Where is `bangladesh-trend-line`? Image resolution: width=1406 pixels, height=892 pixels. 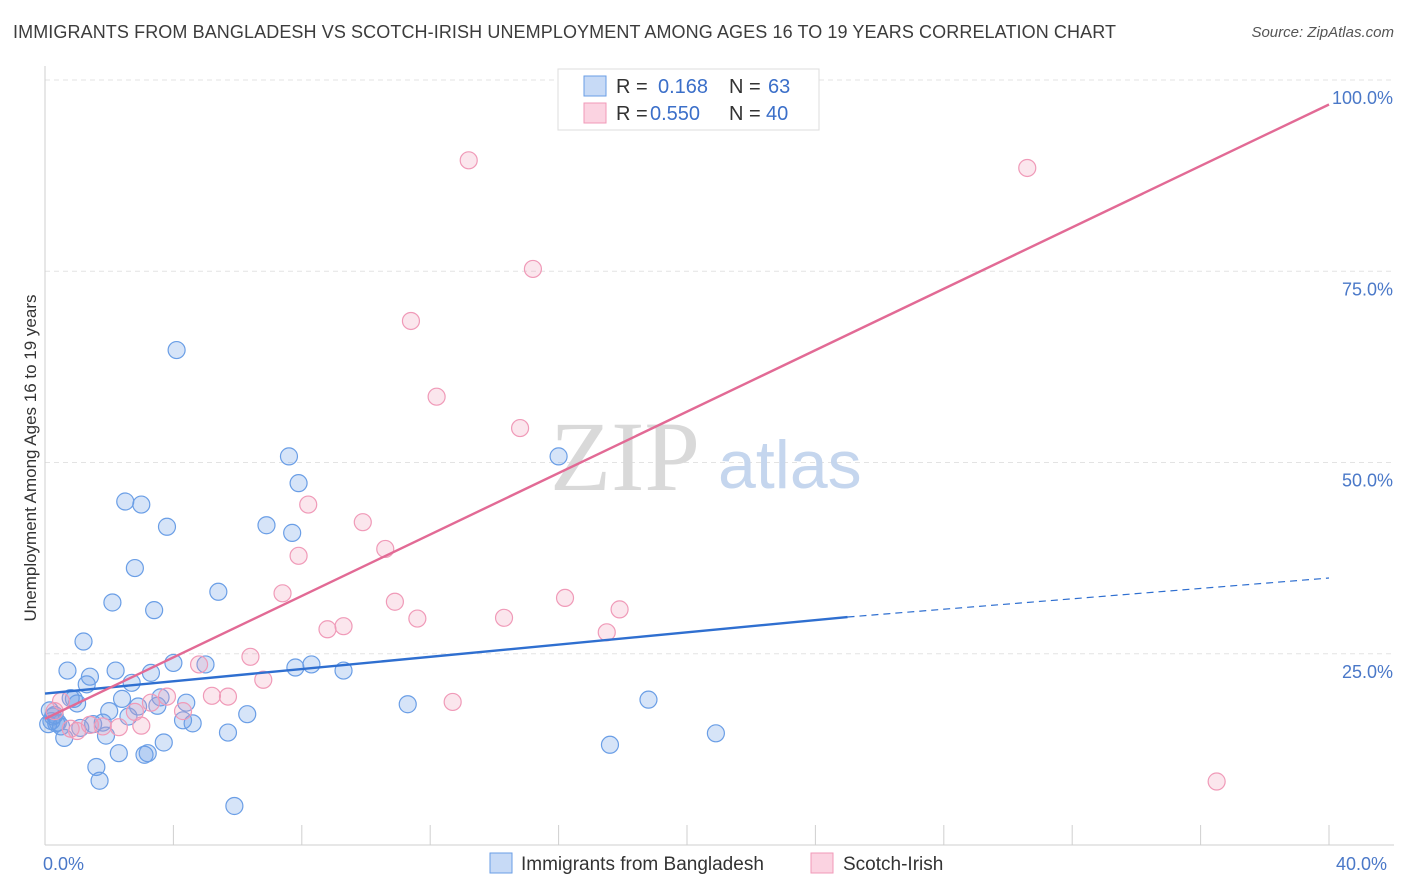 bangladesh-trend-line is located at coordinates (446, 655).